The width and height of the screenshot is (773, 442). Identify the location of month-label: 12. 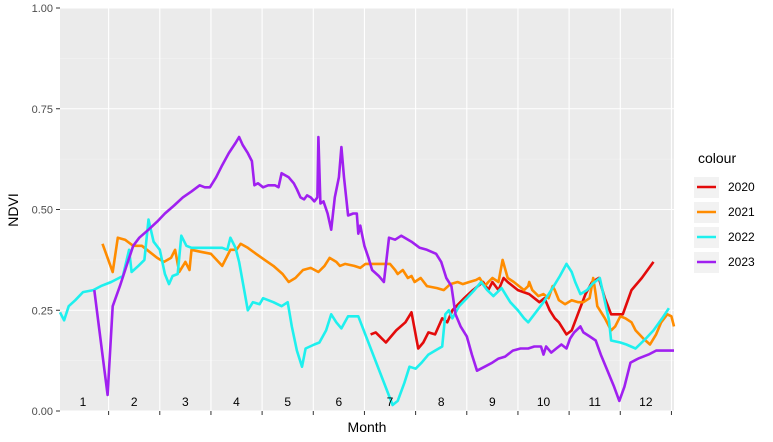
(646, 402).